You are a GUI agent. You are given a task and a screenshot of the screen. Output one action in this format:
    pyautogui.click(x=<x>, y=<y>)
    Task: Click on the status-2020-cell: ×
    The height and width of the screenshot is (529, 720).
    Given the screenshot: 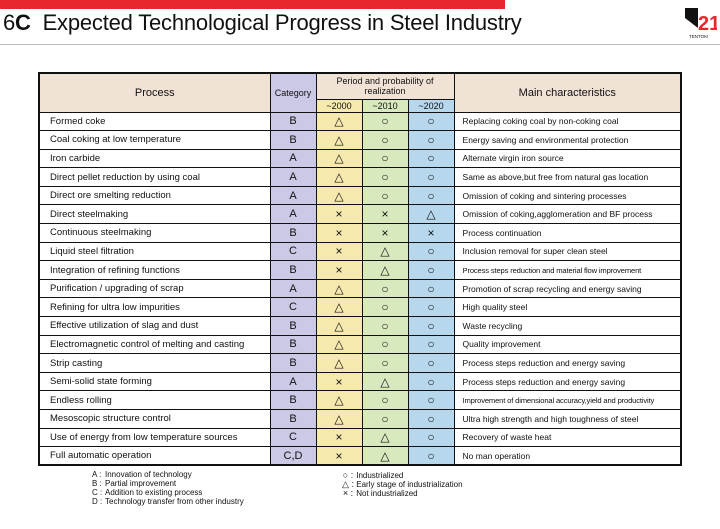 What is the action you would take?
    pyautogui.click(x=431, y=233)
    